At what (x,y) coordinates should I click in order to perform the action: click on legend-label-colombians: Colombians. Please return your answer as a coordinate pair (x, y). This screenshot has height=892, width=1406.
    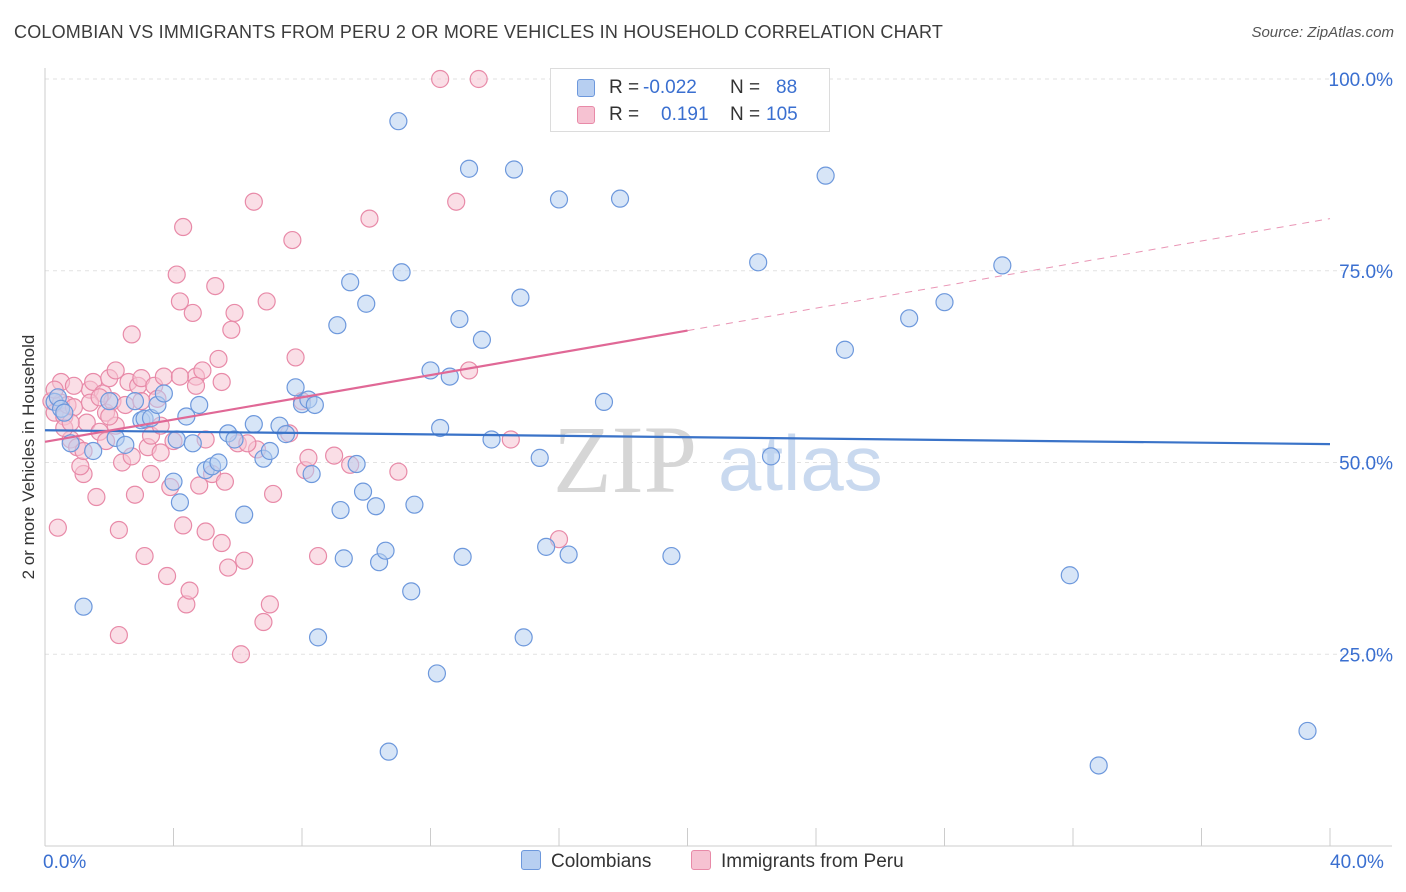
    Looking at the image, I should click on (601, 861).